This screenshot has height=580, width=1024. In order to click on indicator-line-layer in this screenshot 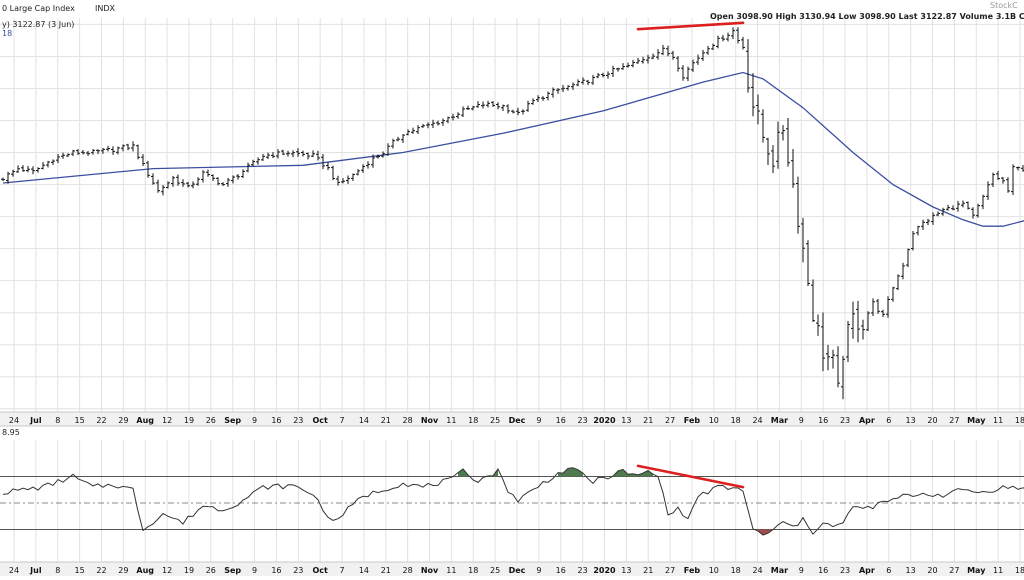, I will do `click(513, 501)`.